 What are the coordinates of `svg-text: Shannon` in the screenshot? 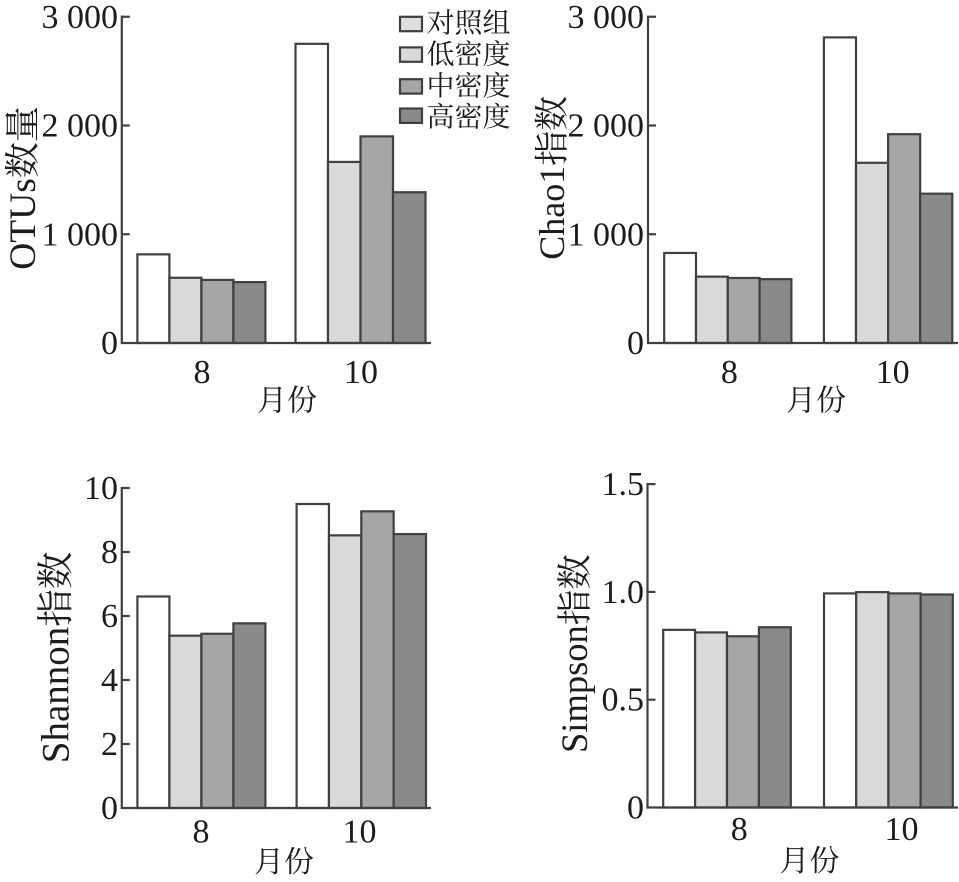 It's located at (56, 695).